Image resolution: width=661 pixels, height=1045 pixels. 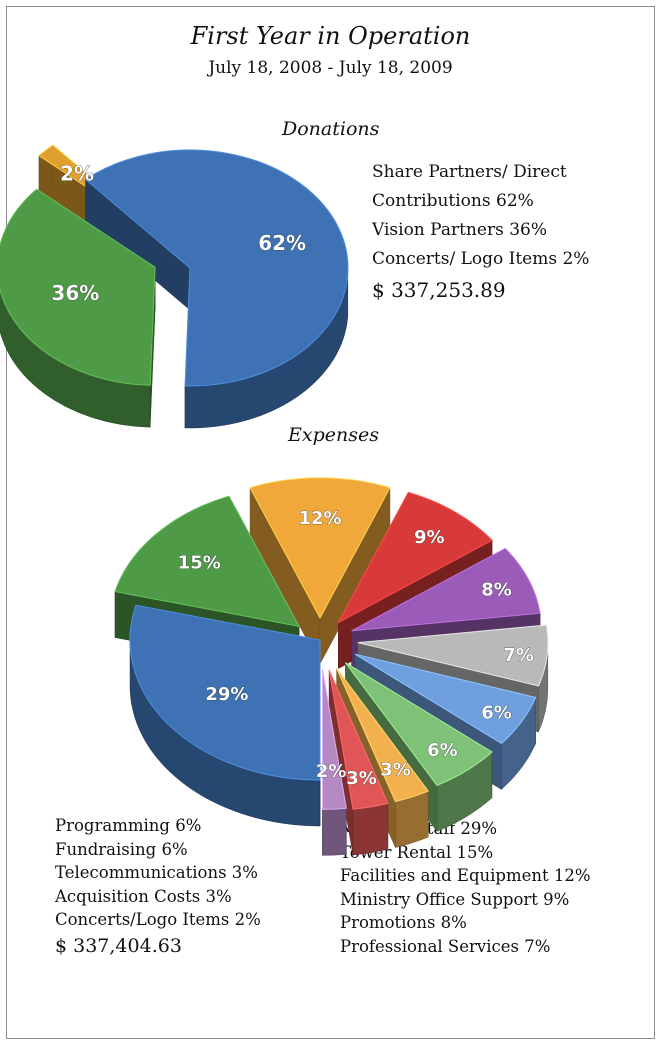 I want to click on expenses-legend-item: Programming 6%, so click(x=128, y=825).